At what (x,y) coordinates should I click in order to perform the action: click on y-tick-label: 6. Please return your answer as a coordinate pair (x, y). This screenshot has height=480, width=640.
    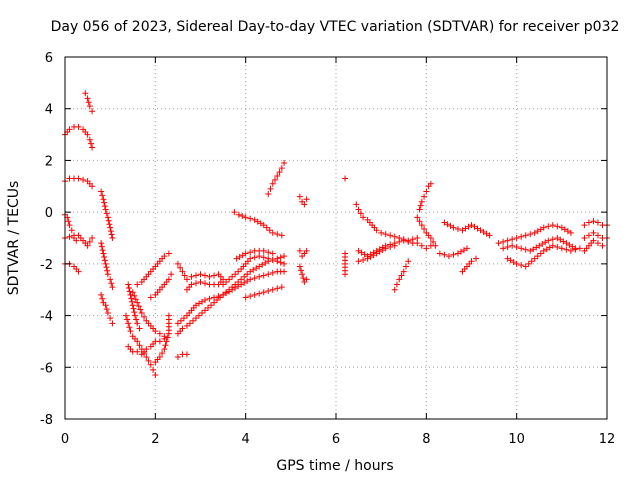
    Looking at the image, I should click on (49, 58).